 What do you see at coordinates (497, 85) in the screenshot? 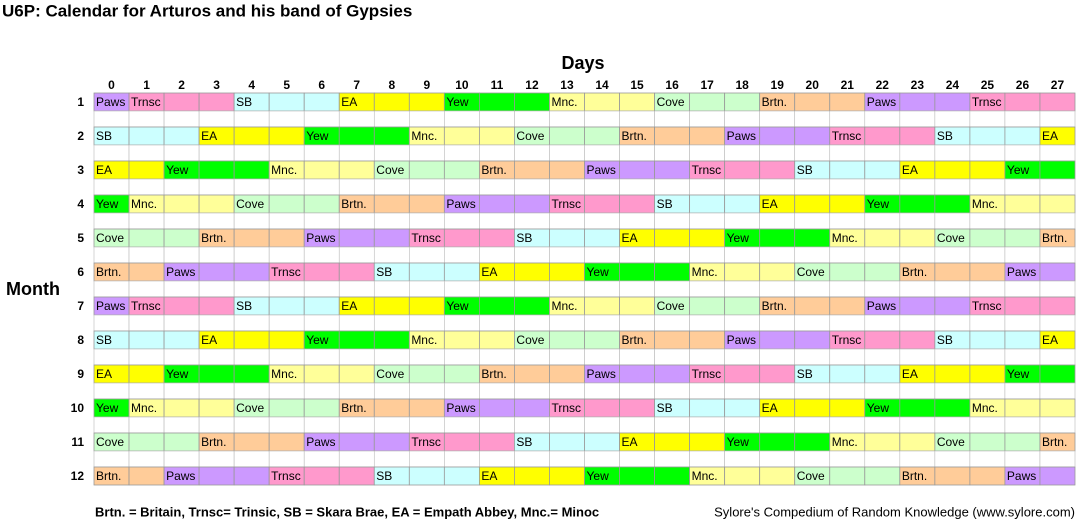
I see `day-label: 11` at bounding box center [497, 85].